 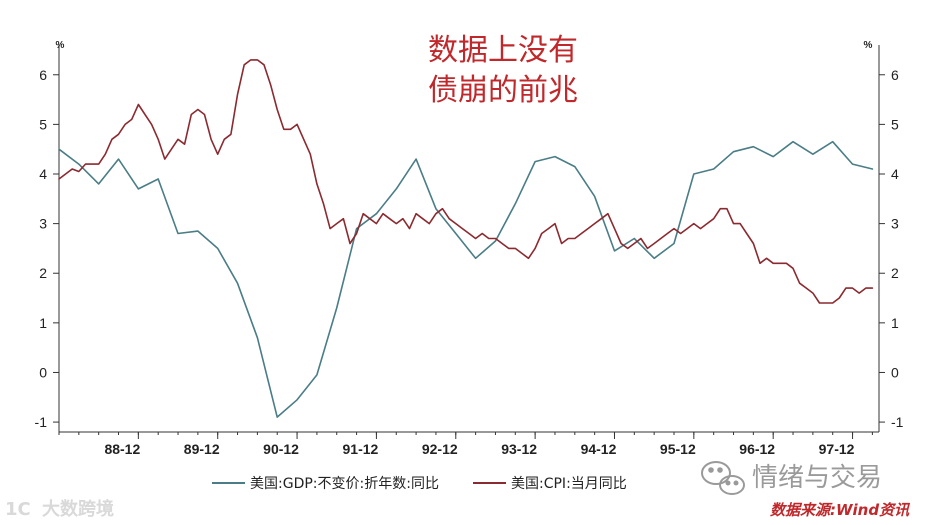 What do you see at coordinates (840, 510) in the screenshot?
I see `data-source: 数据来源:Wind资讯` at bounding box center [840, 510].